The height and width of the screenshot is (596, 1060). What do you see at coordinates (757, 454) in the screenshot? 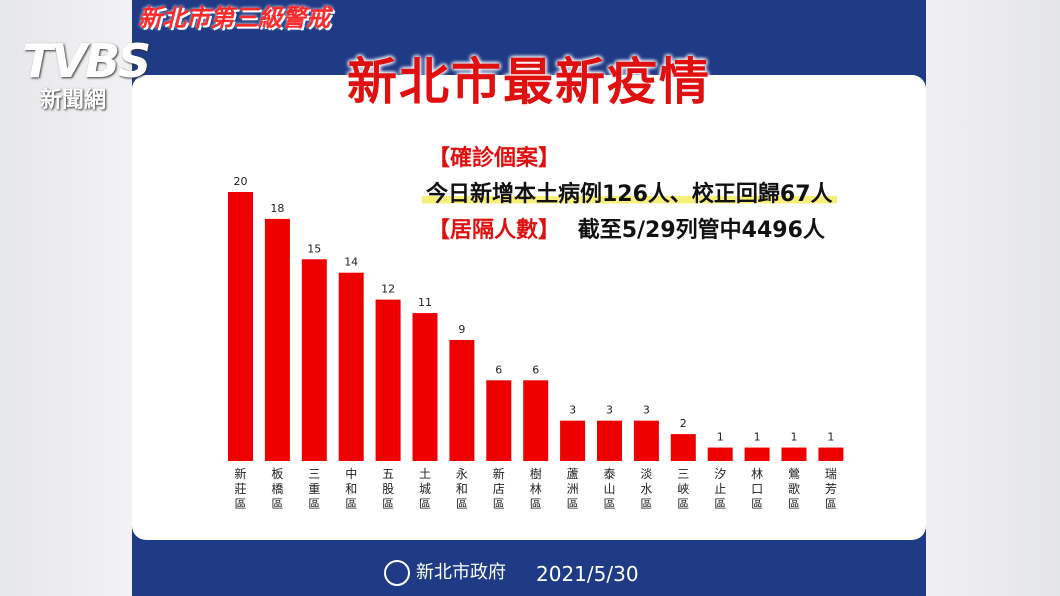
I see `bar-林口區` at bounding box center [757, 454].